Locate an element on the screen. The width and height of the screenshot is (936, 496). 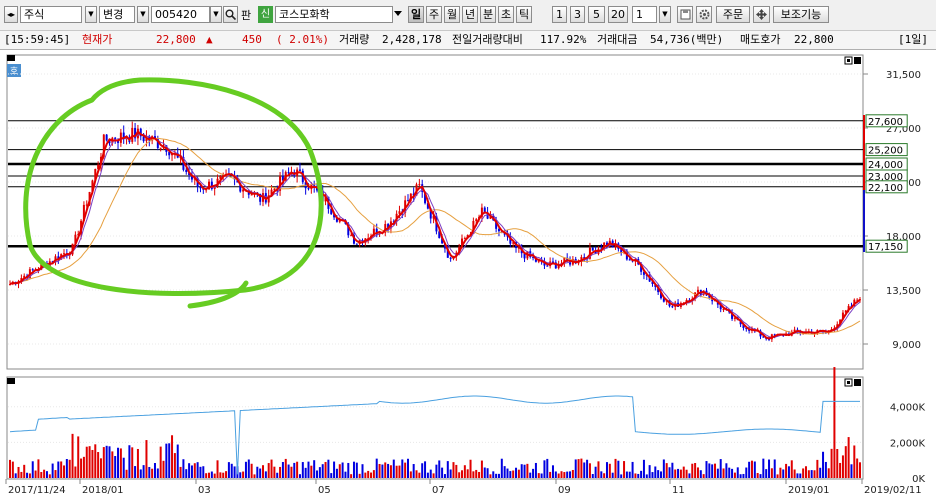
save-icon is located at coordinates (685, 14).